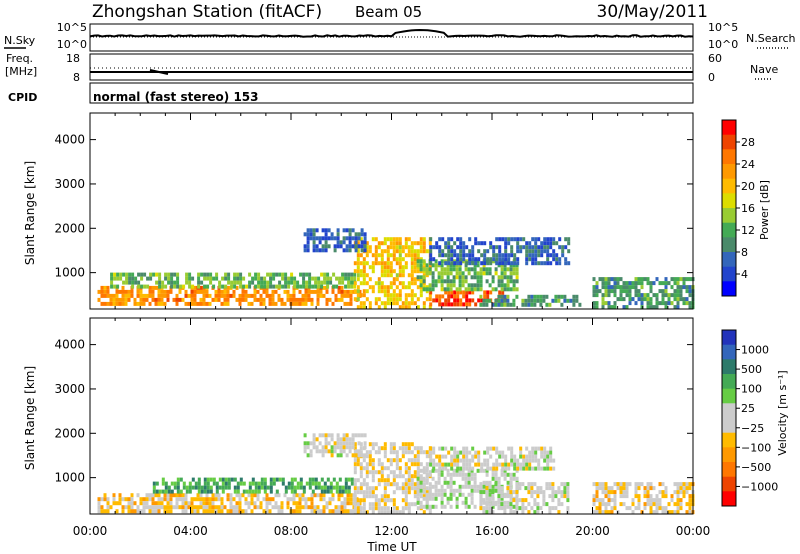 This screenshot has height=554, width=800. I want to click on velocity-colorbar-tick-label: 25, so click(748, 408).